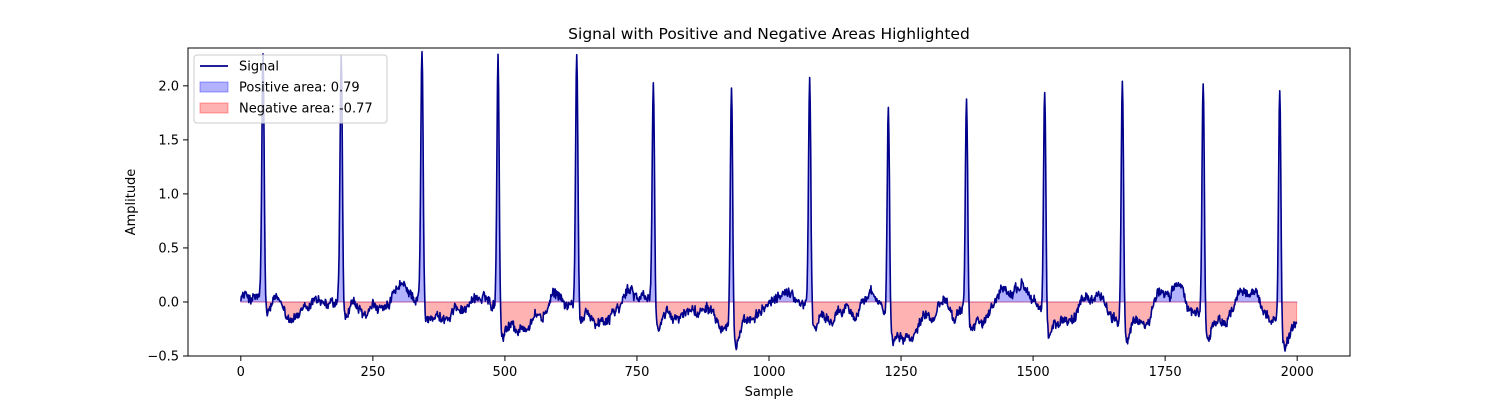 This screenshot has height=400, width=1500. What do you see at coordinates (900, 372) in the screenshot?
I see `x-tick-label: 1250` at bounding box center [900, 372].